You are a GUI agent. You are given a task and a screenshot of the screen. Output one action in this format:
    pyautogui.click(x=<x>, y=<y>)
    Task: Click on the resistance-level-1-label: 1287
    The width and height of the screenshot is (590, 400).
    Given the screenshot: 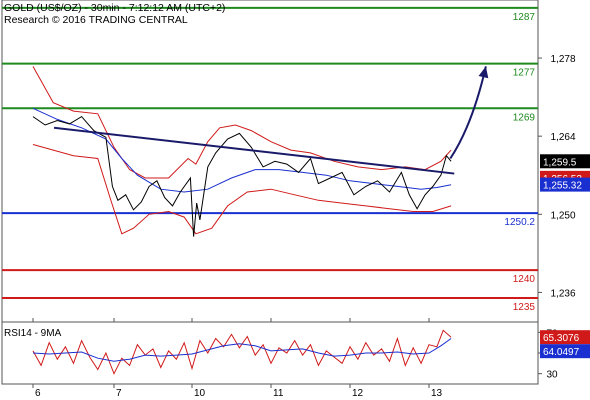 What is the action you would take?
    pyautogui.click(x=524, y=17)
    